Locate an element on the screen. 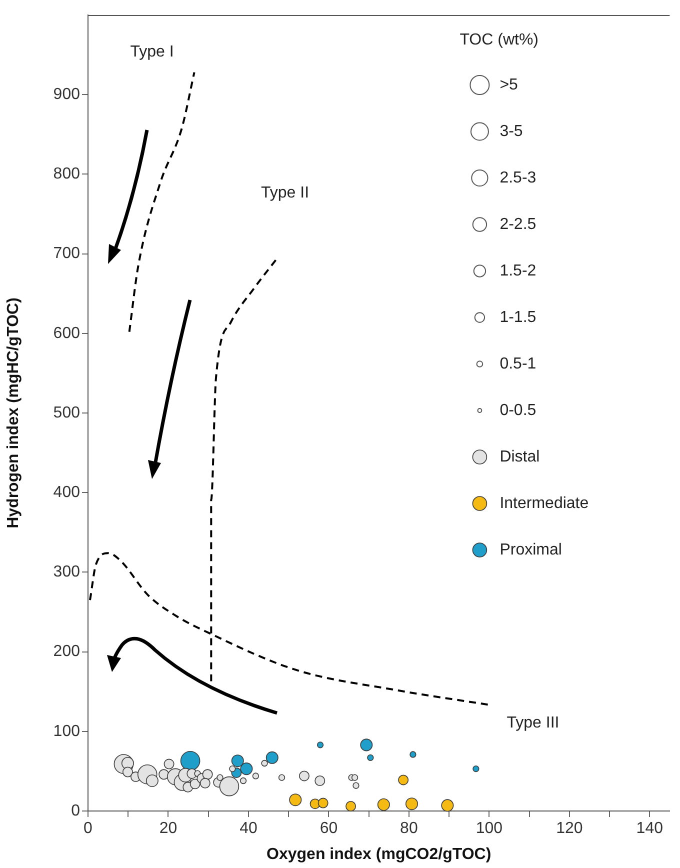 This screenshot has height=868, width=680. x-tick-label: 120 is located at coordinates (569, 829).